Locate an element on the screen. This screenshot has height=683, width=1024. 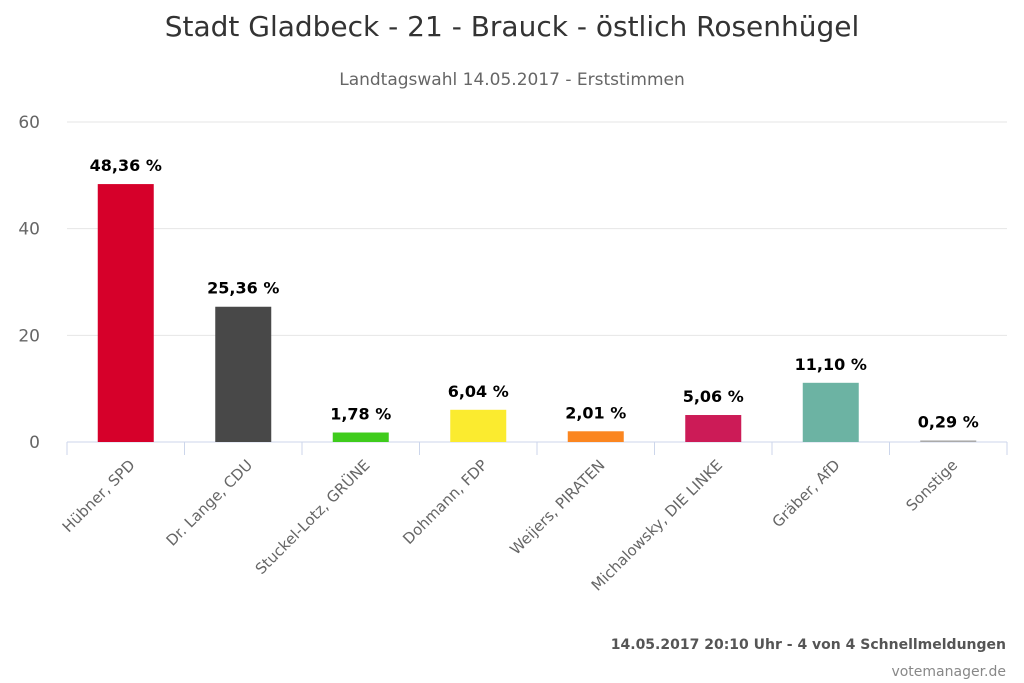
y-tick-label: 0 is located at coordinates (34, 443).